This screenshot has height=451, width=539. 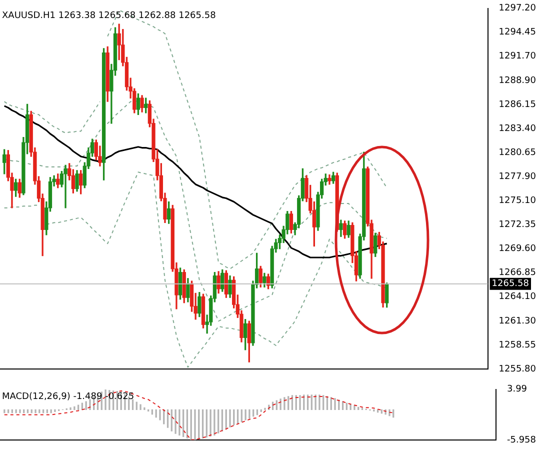 What do you see at coordinates (517, 273) in the screenshot?
I see `y-tick-label: 1266.85` at bounding box center [517, 273].